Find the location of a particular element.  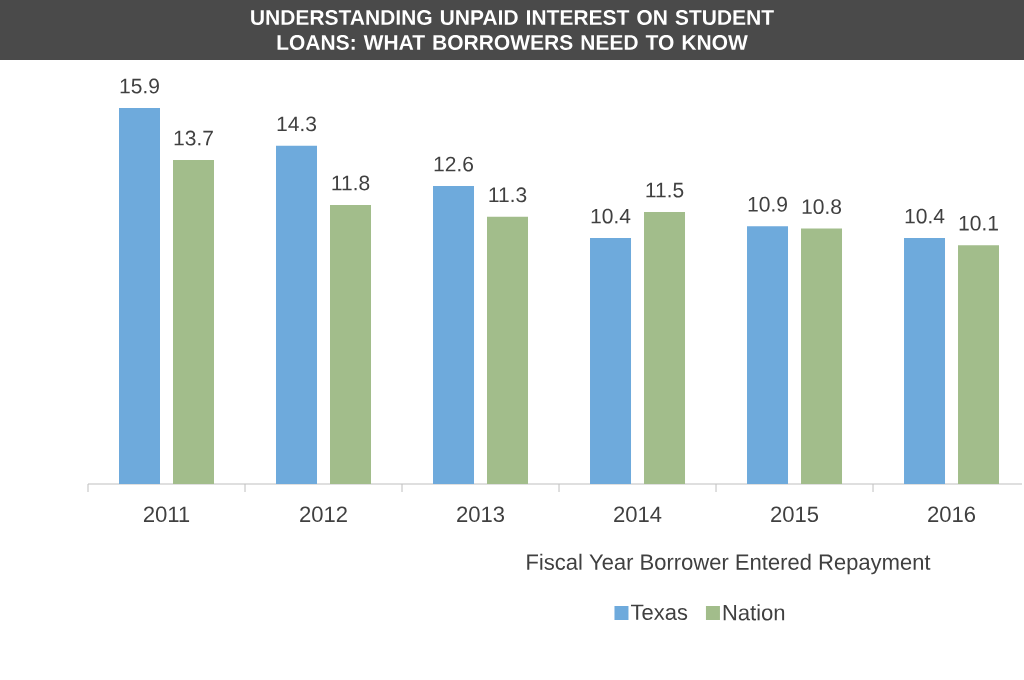

x-tick-label: 2011 is located at coordinates (166, 514).